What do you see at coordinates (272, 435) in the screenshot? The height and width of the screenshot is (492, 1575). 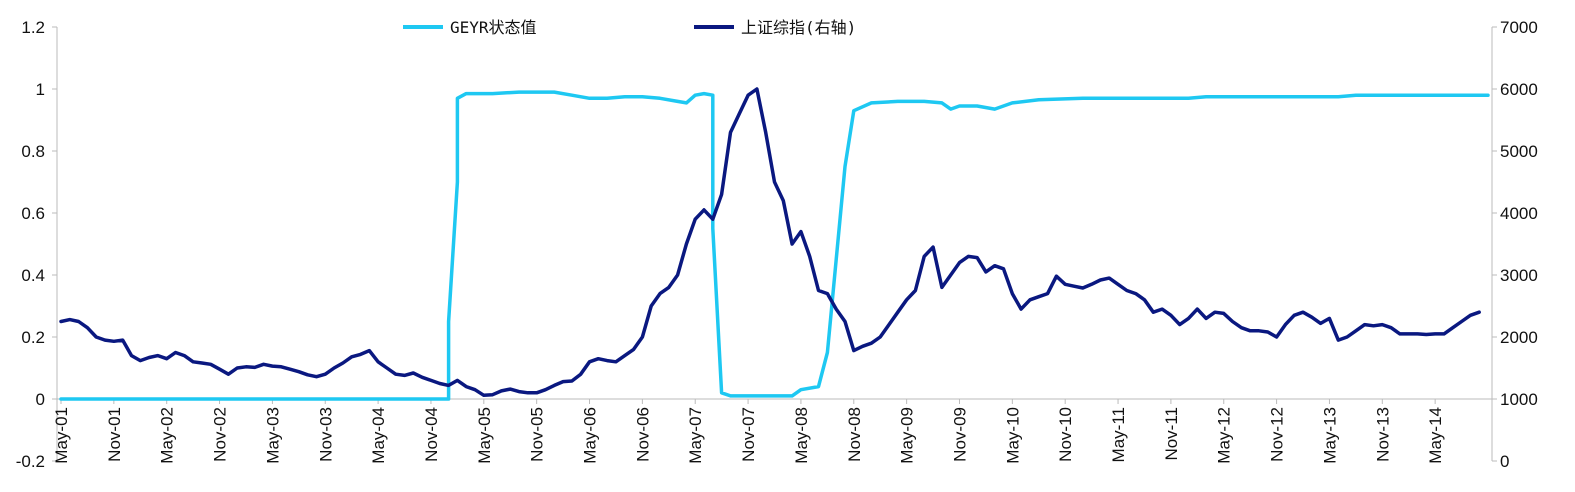 I see `x-tick-label: May-03` at bounding box center [272, 435].